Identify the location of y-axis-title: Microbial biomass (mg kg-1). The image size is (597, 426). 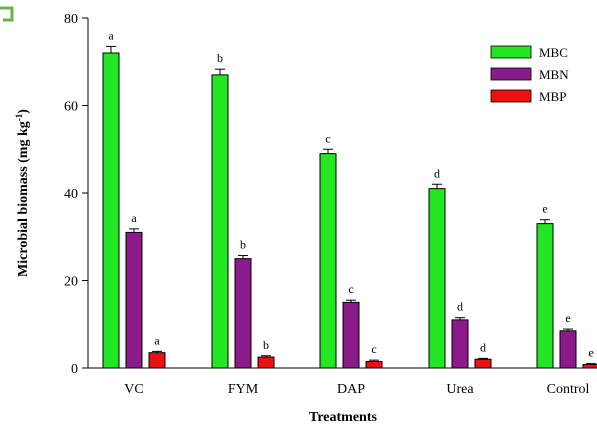
(22, 193).